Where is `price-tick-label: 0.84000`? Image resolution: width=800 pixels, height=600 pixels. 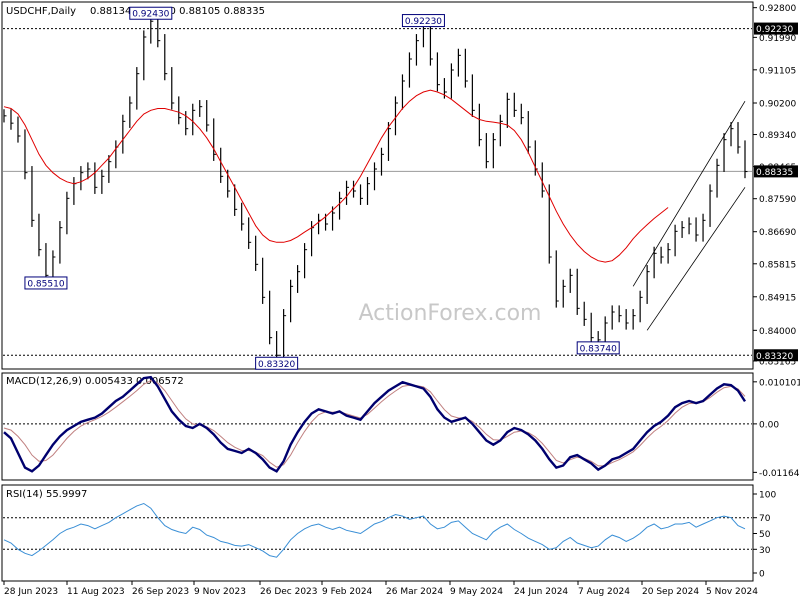
price-tick-label: 0.84000 is located at coordinates (777, 332).